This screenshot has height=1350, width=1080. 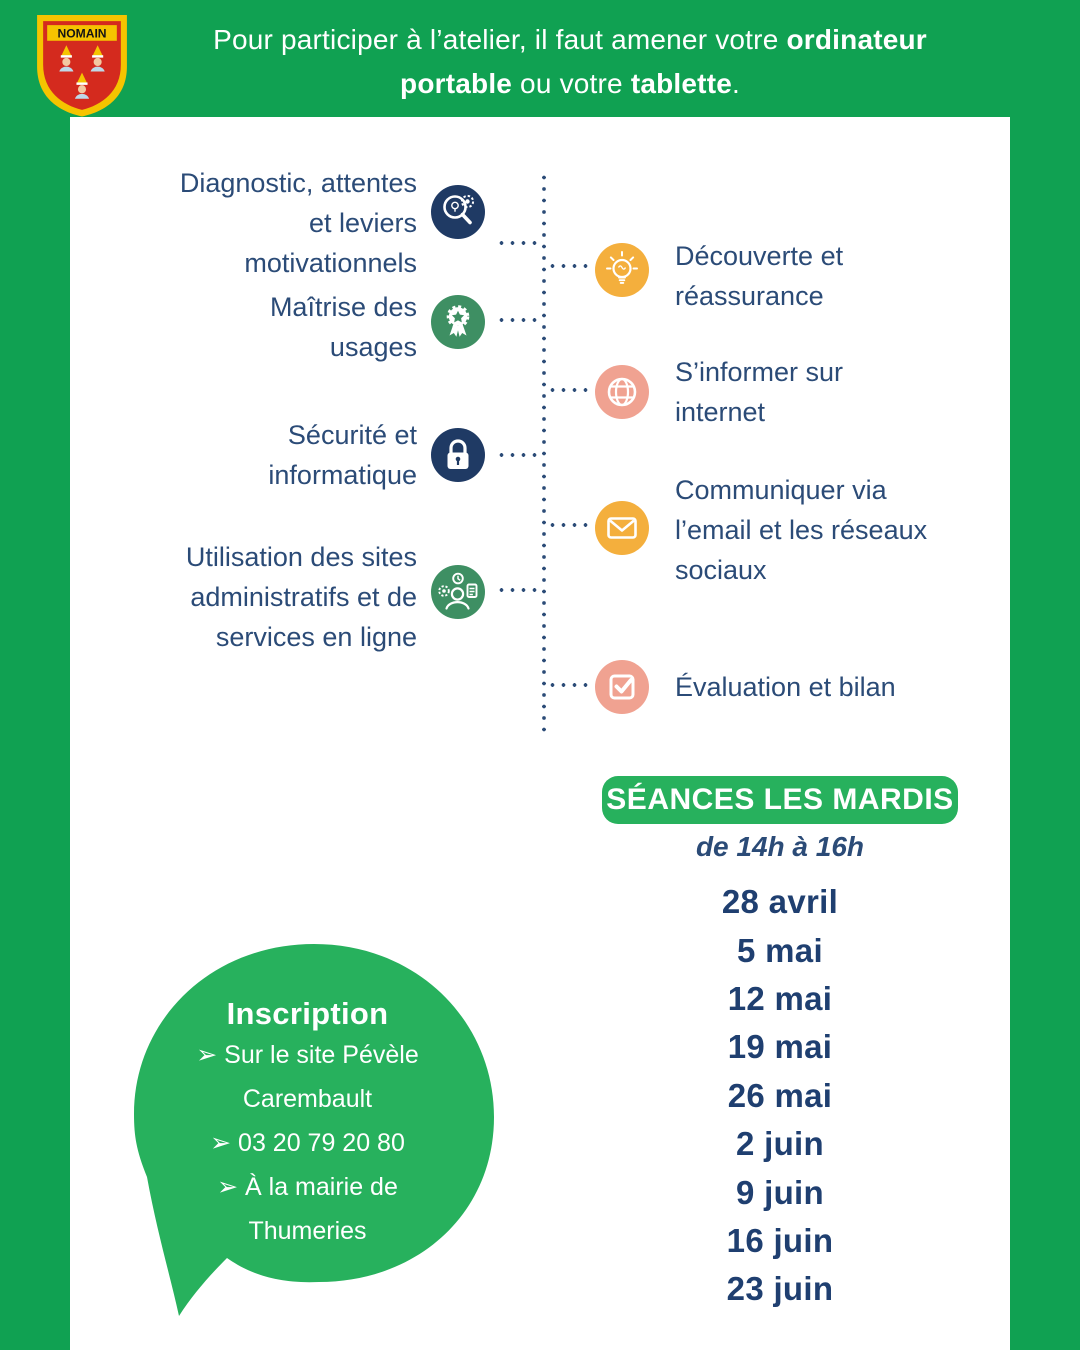 I want to click on session-date: 5 mai, so click(x=780, y=950).